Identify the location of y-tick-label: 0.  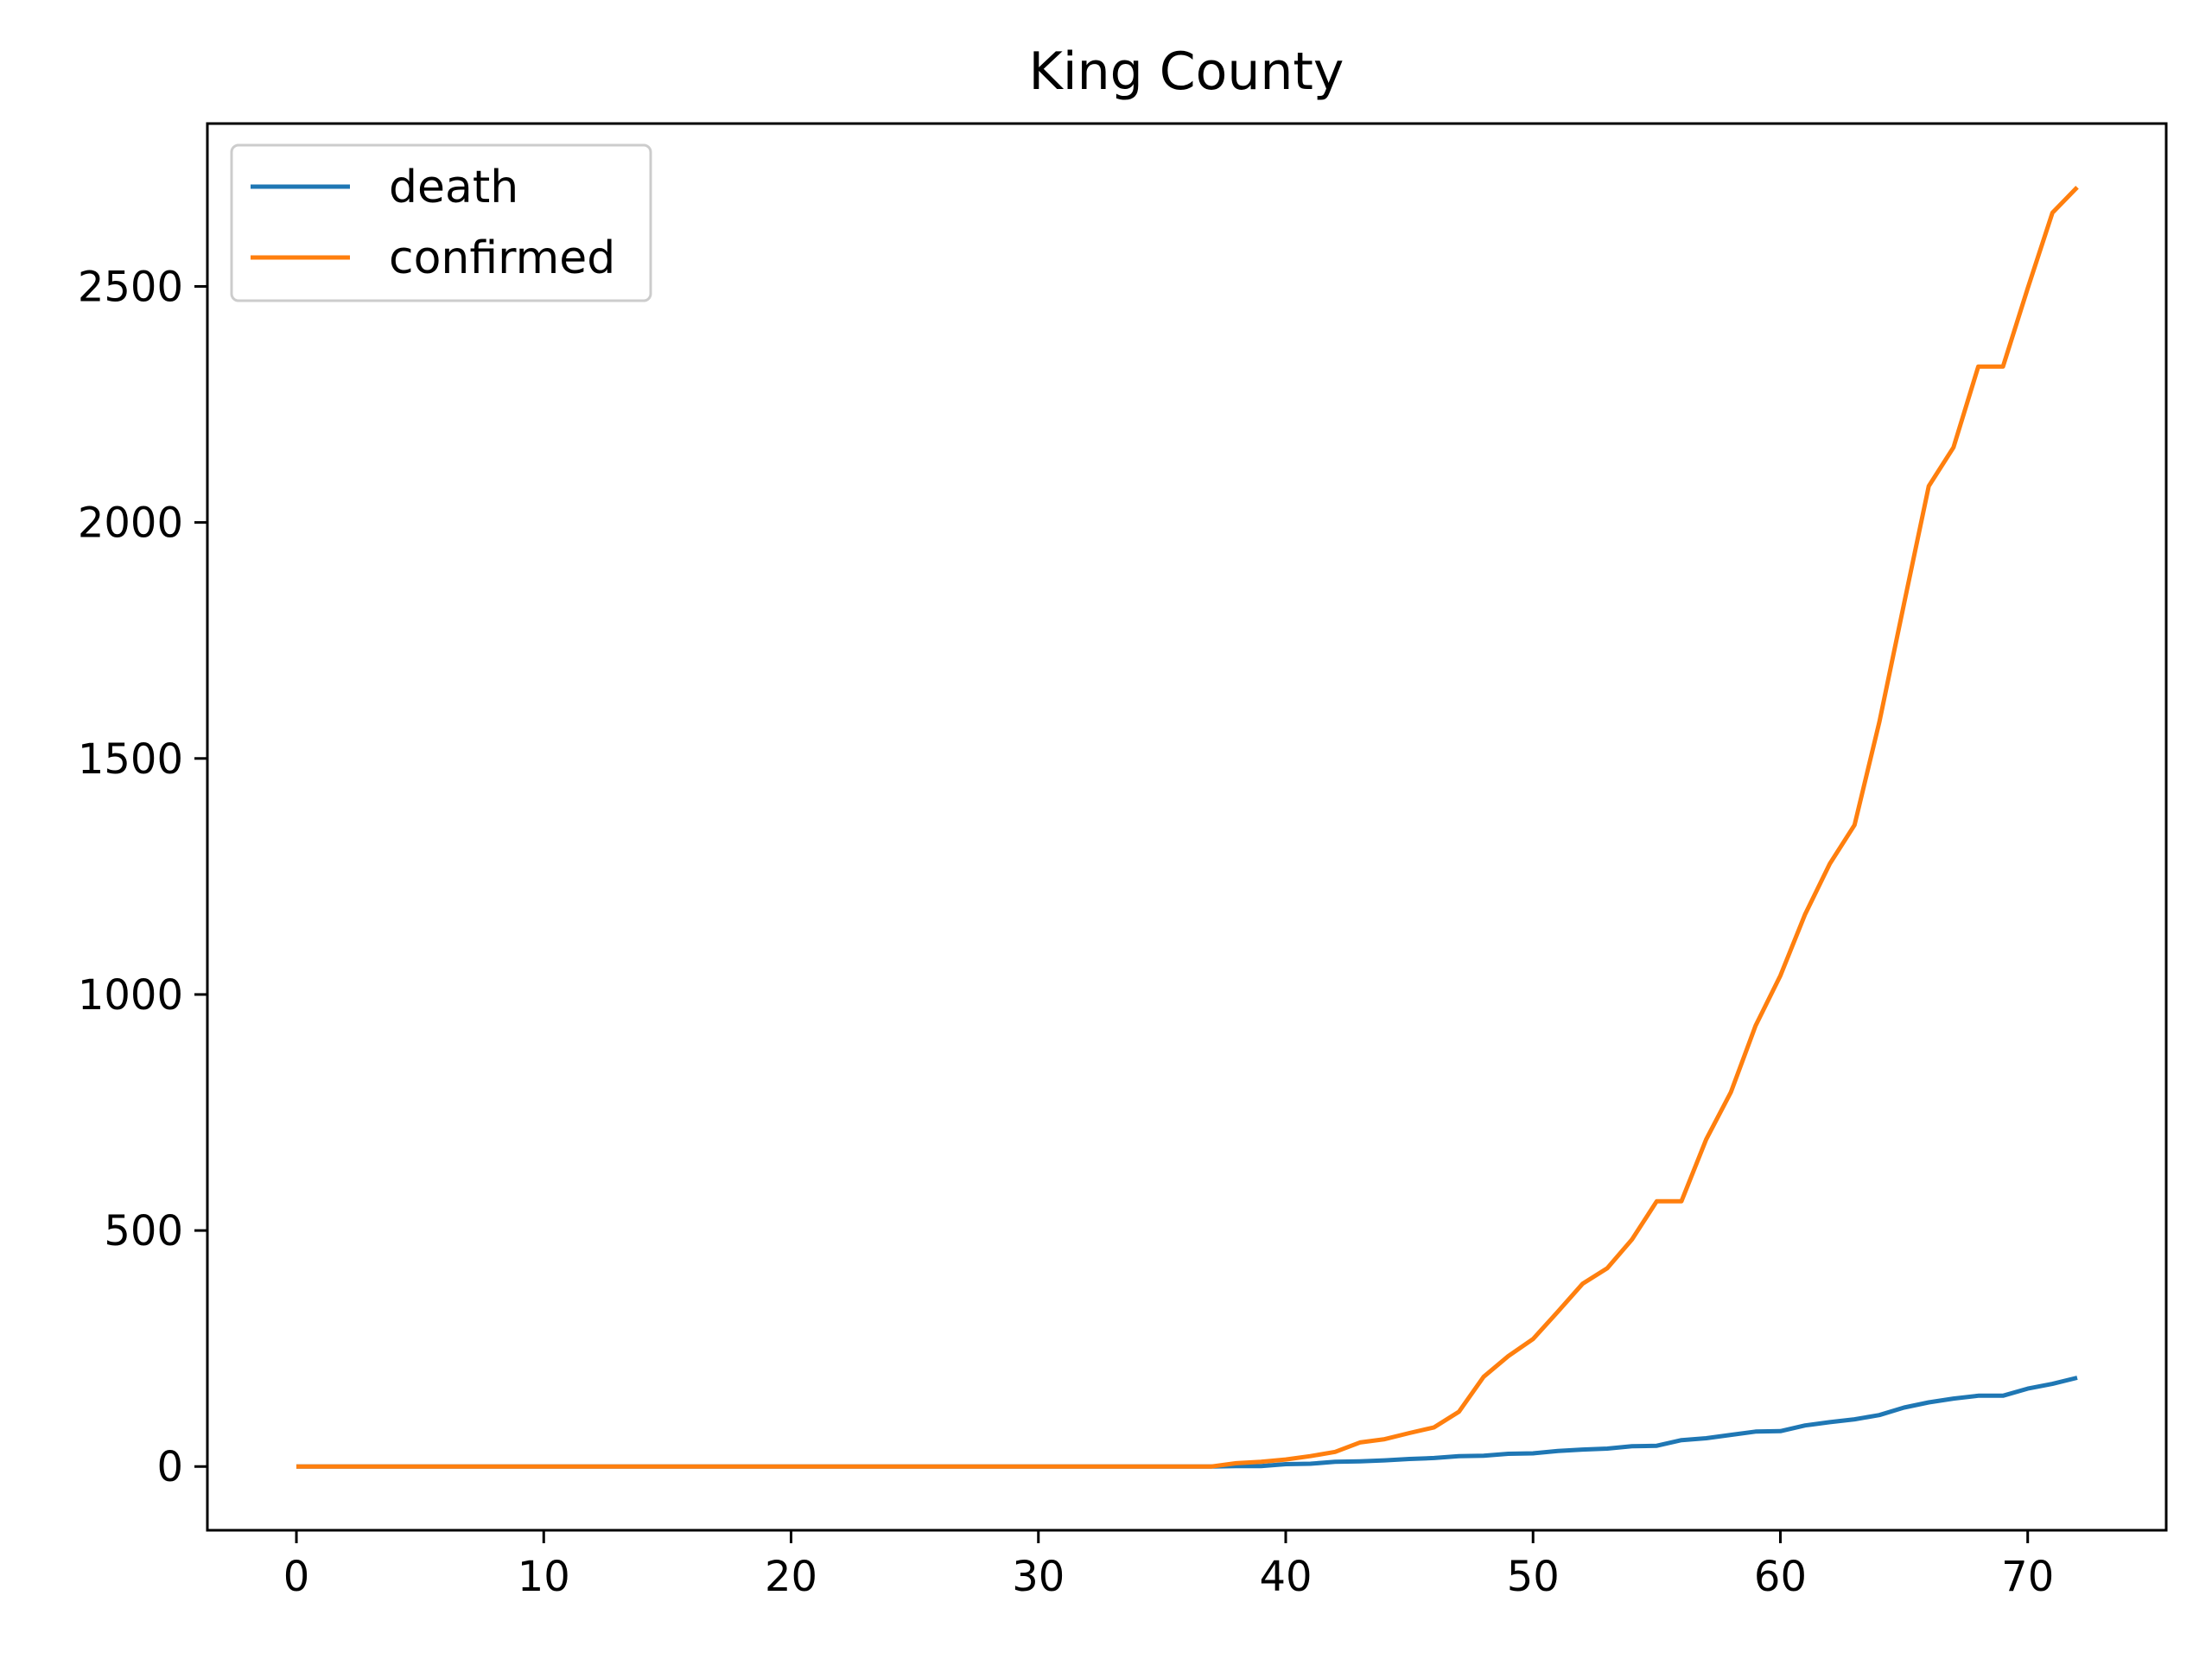
(169, 1467).